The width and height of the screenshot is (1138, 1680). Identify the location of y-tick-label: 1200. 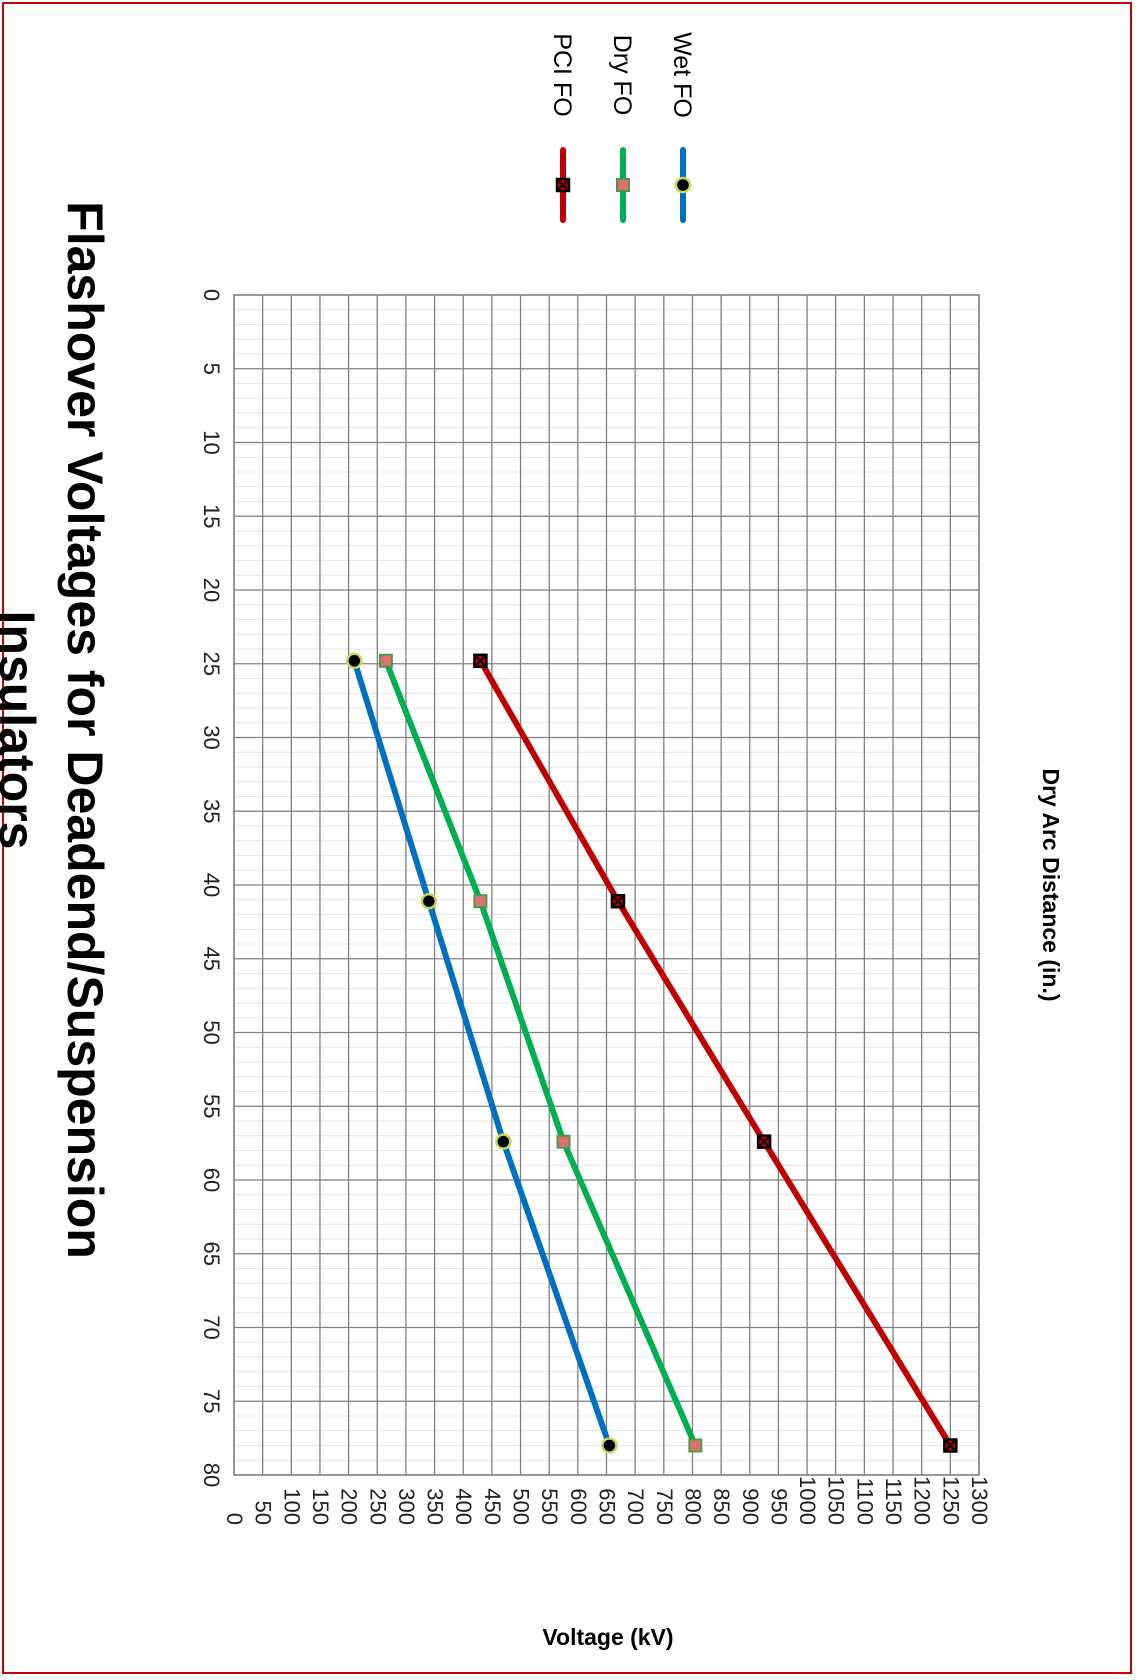
(922, 1500).